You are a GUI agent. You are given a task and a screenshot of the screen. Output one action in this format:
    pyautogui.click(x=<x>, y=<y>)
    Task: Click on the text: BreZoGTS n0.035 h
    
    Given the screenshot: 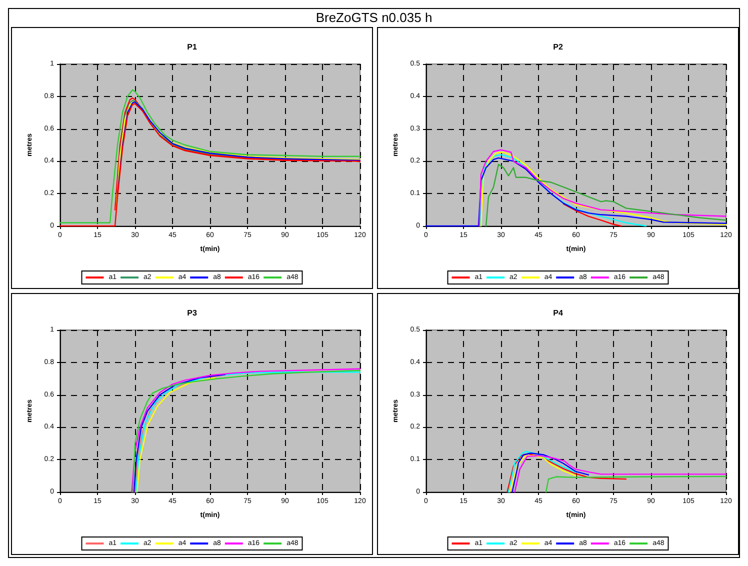 What is the action you would take?
    pyautogui.click(x=374, y=17)
    